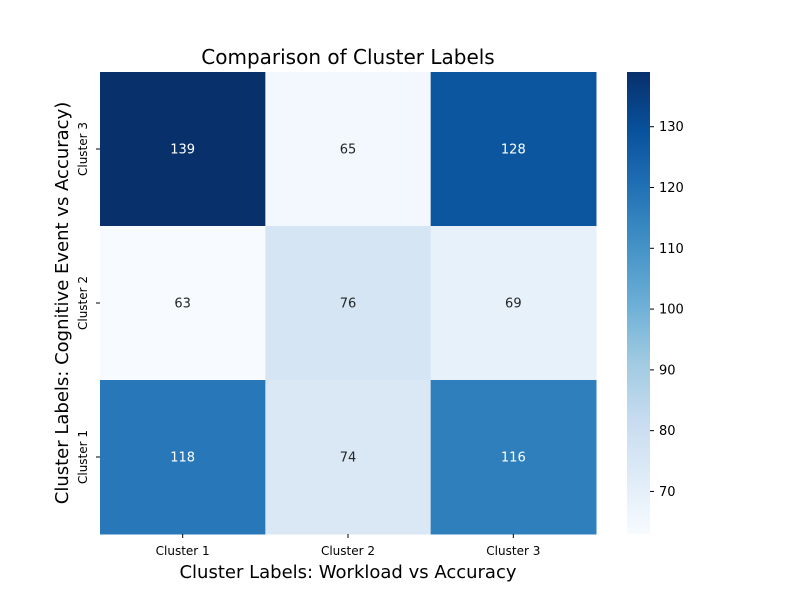 This screenshot has height=600, width=800. I want to click on cell-value-label: 128, so click(513, 150).